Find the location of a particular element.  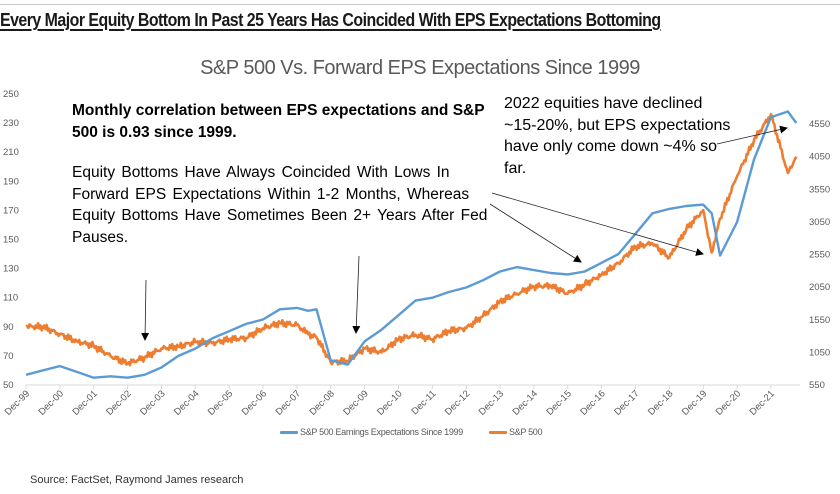

y-axis-left-ticks: 50 70 90 110 130 150 170 190 210 230 250 is located at coordinates (11, 240).